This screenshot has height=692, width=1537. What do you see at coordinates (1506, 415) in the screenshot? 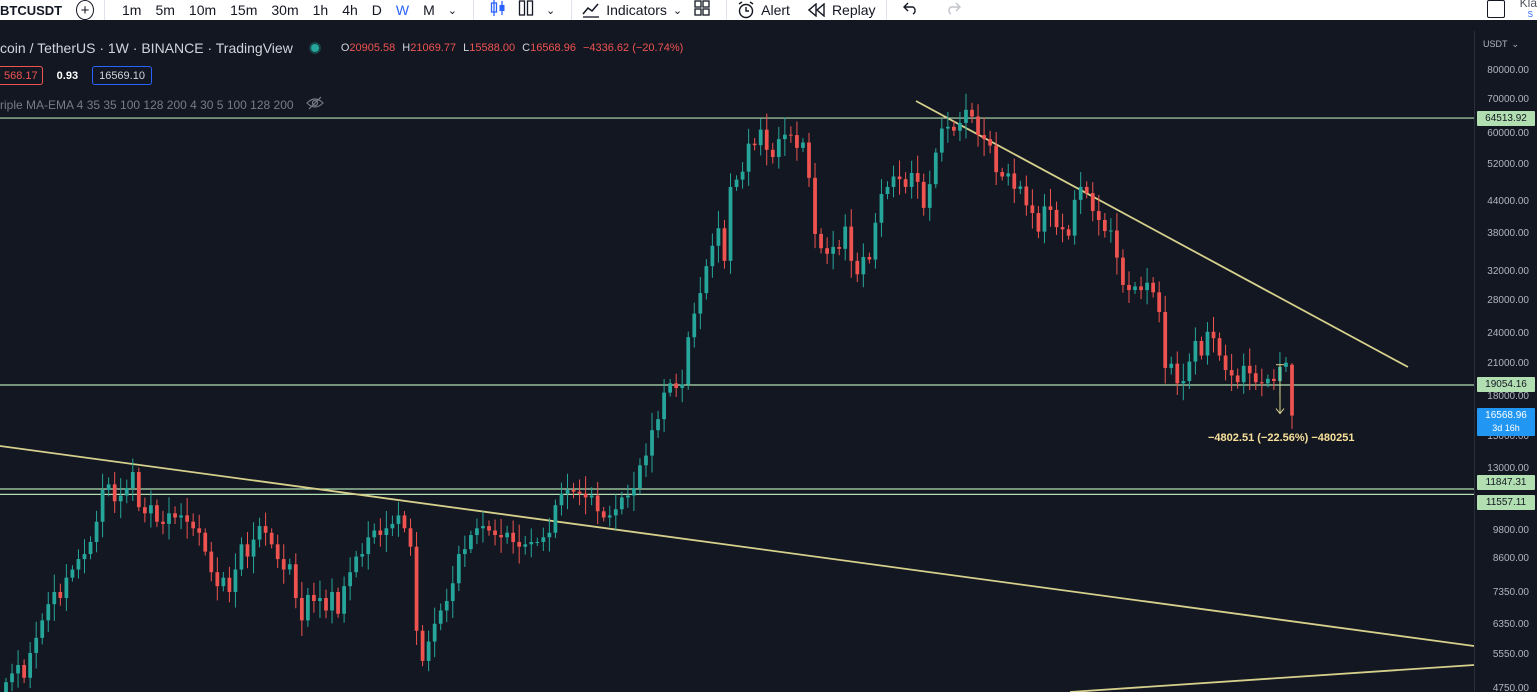
I see `current-price-value: 16568.96` at bounding box center [1506, 415].